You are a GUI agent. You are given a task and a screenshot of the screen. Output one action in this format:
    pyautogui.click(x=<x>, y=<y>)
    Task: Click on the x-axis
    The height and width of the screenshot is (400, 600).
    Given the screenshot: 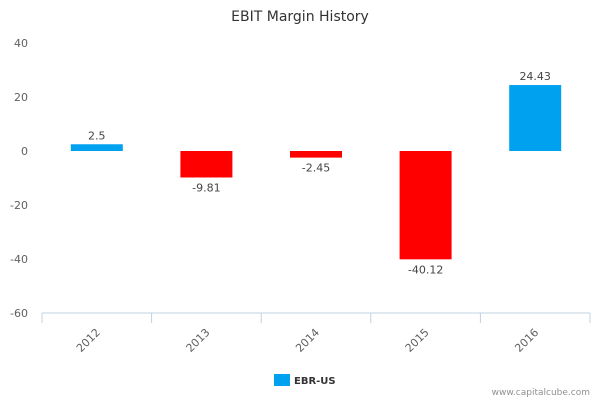 What is the action you would take?
    pyautogui.click(x=316, y=317)
    